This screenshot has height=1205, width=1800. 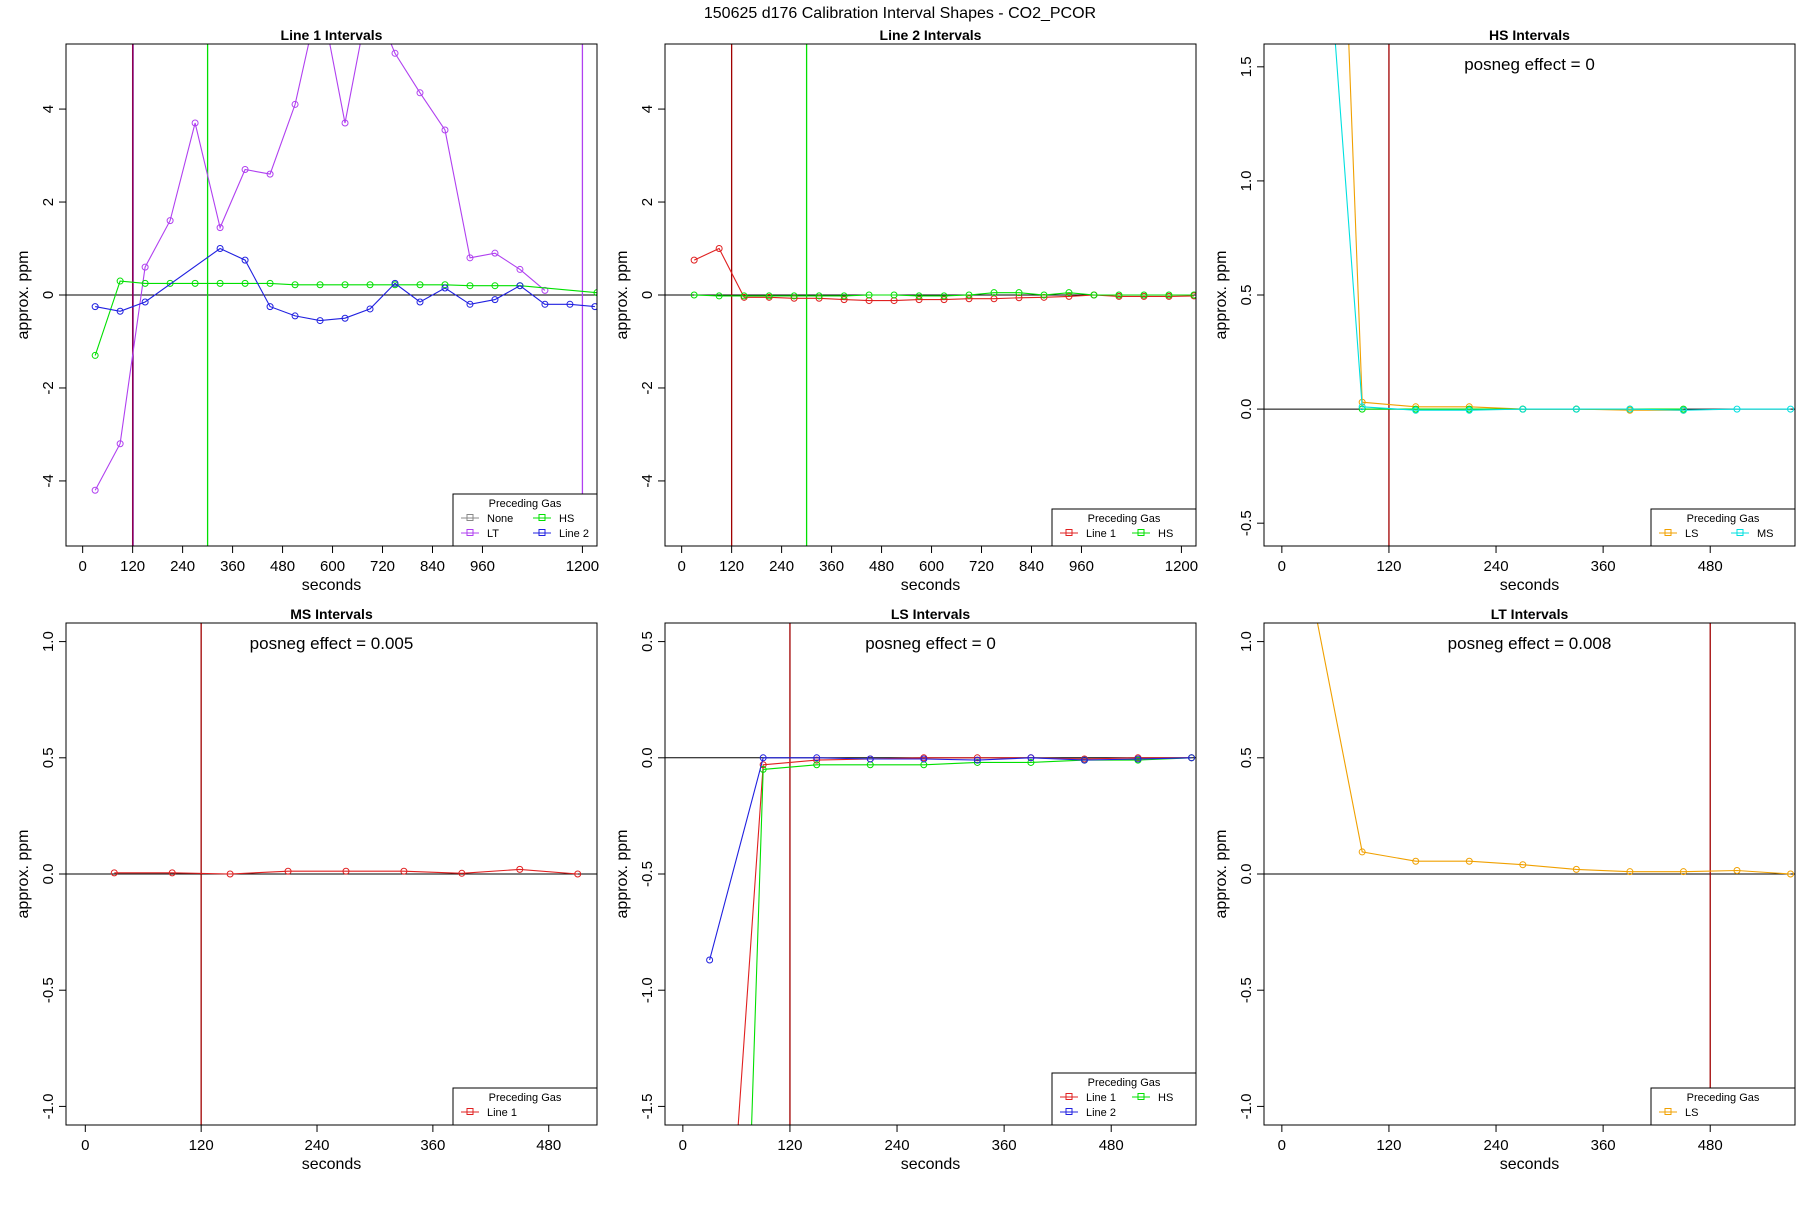 What do you see at coordinates (1246, 66) in the screenshot?
I see `y-tick-label: 1.5` at bounding box center [1246, 66].